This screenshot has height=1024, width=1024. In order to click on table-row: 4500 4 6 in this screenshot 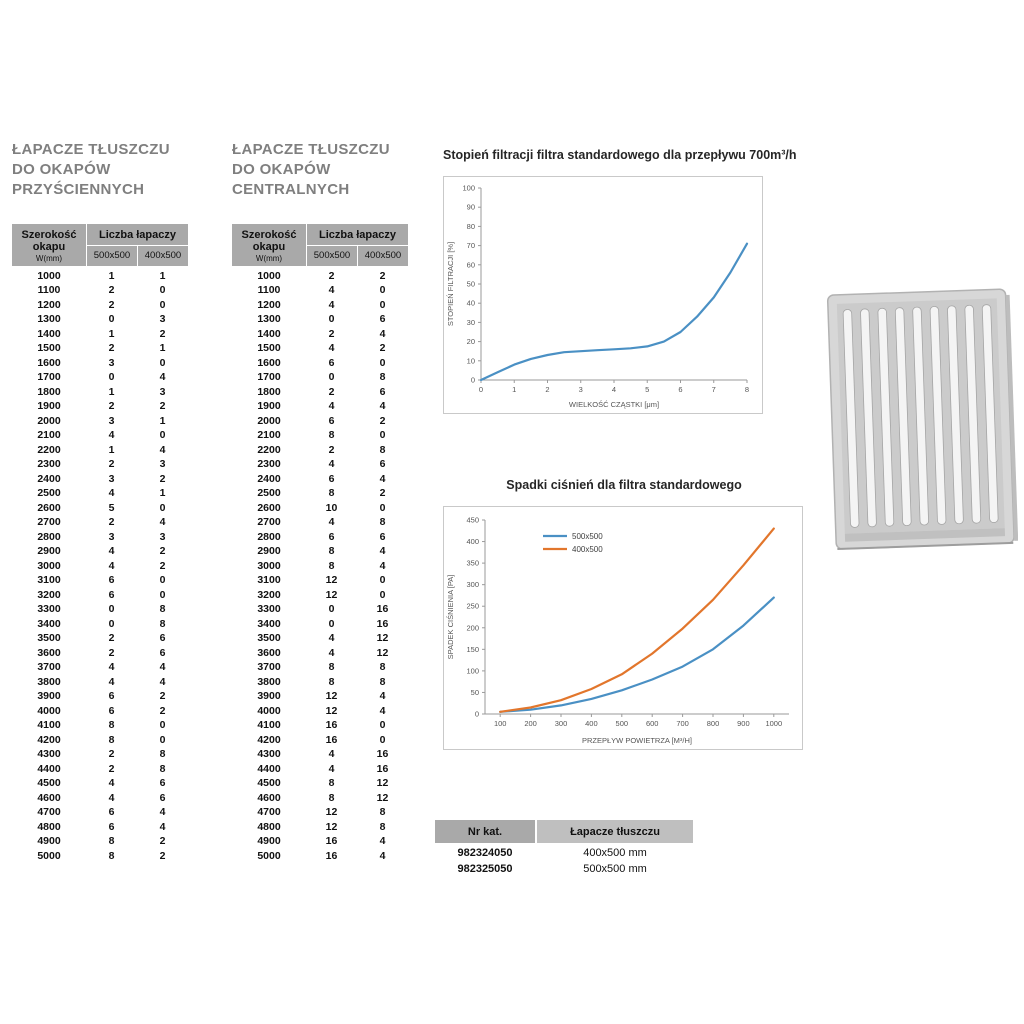, I will do `click(100, 783)`.